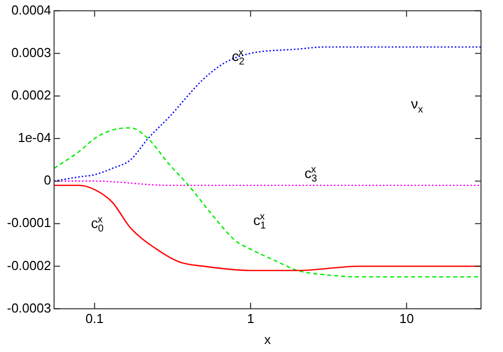  Describe the element at coordinates (31, 95) in the screenshot. I see `y-tick-label: 0.0002` at that location.